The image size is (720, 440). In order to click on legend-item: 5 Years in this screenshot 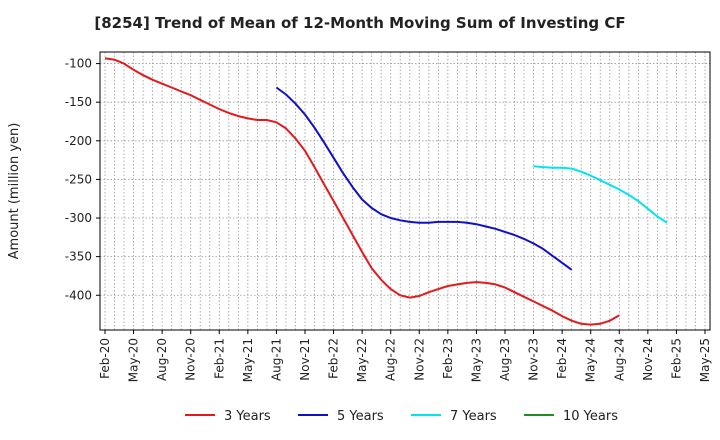, I will do `click(341, 416)`.